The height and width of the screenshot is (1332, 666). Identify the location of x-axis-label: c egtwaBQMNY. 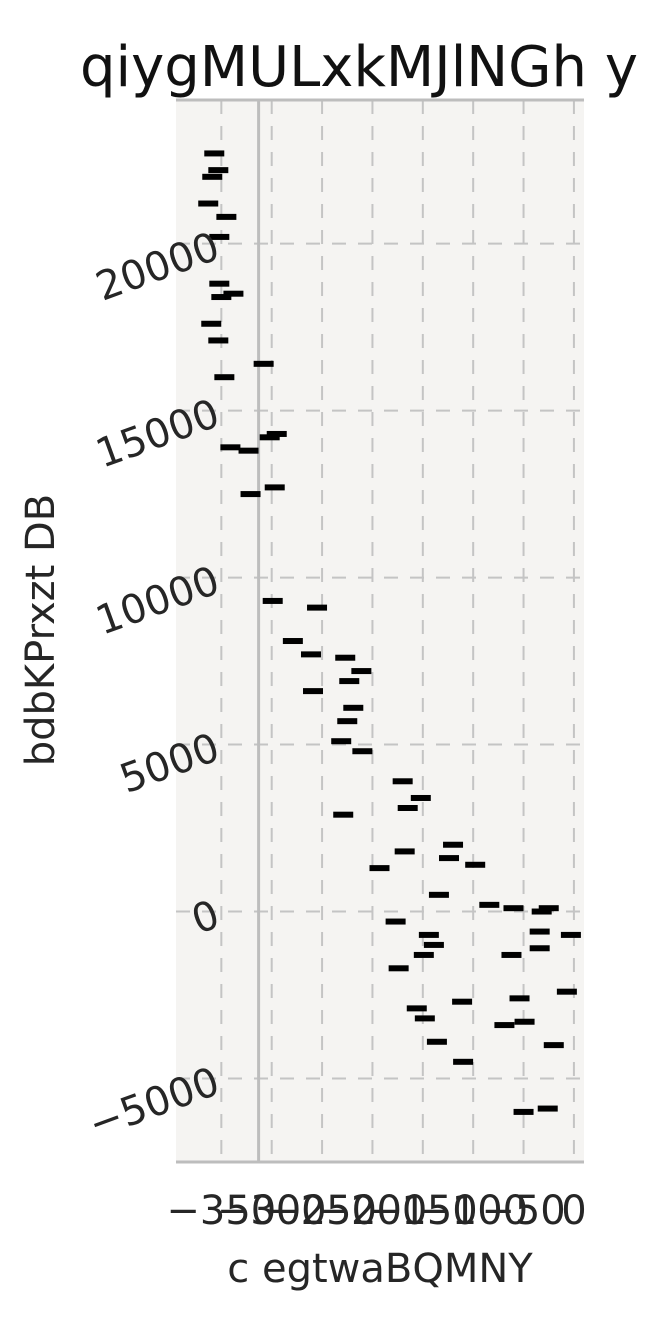
(380, 1269).